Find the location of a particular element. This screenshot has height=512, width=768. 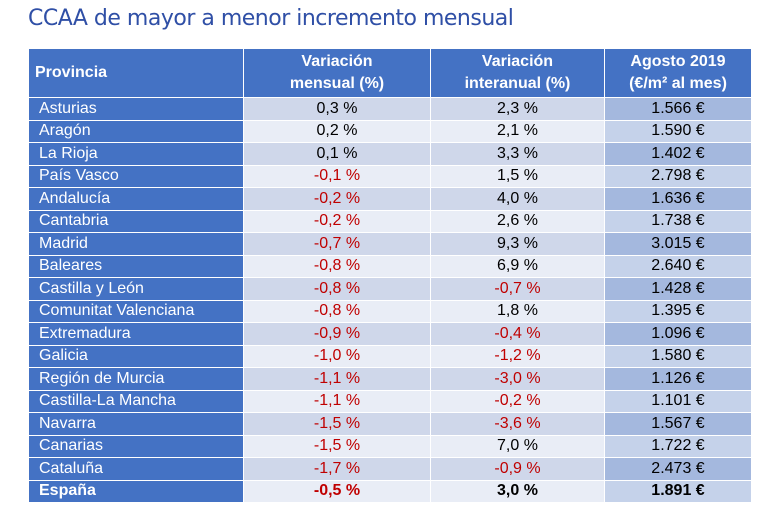

cell-provincia: Aragón is located at coordinates (136, 131).